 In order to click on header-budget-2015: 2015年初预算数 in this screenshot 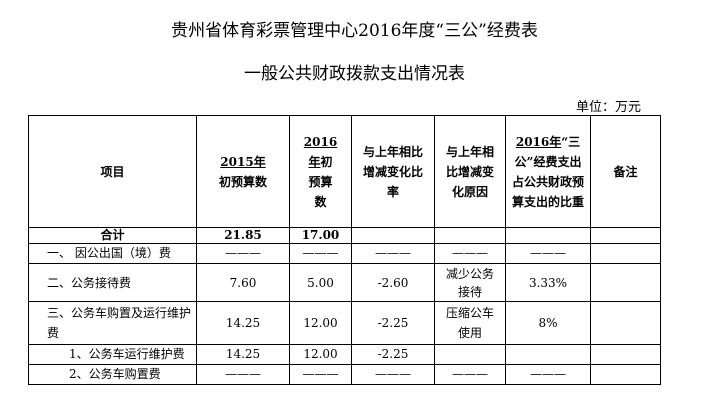, I will do `click(243, 171)`.